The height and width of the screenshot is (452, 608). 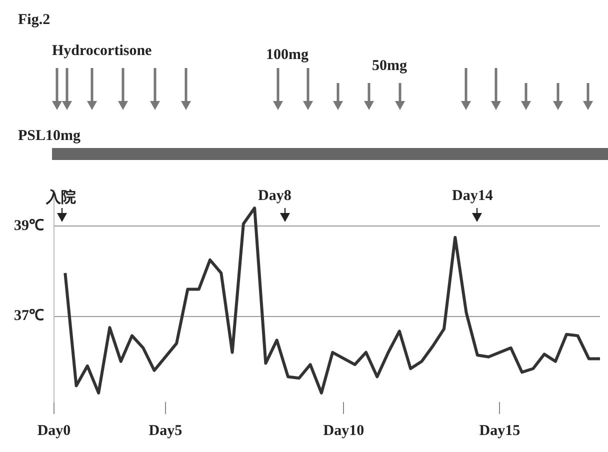 I want to click on x-tick-label: Day10, so click(x=343, y=430).